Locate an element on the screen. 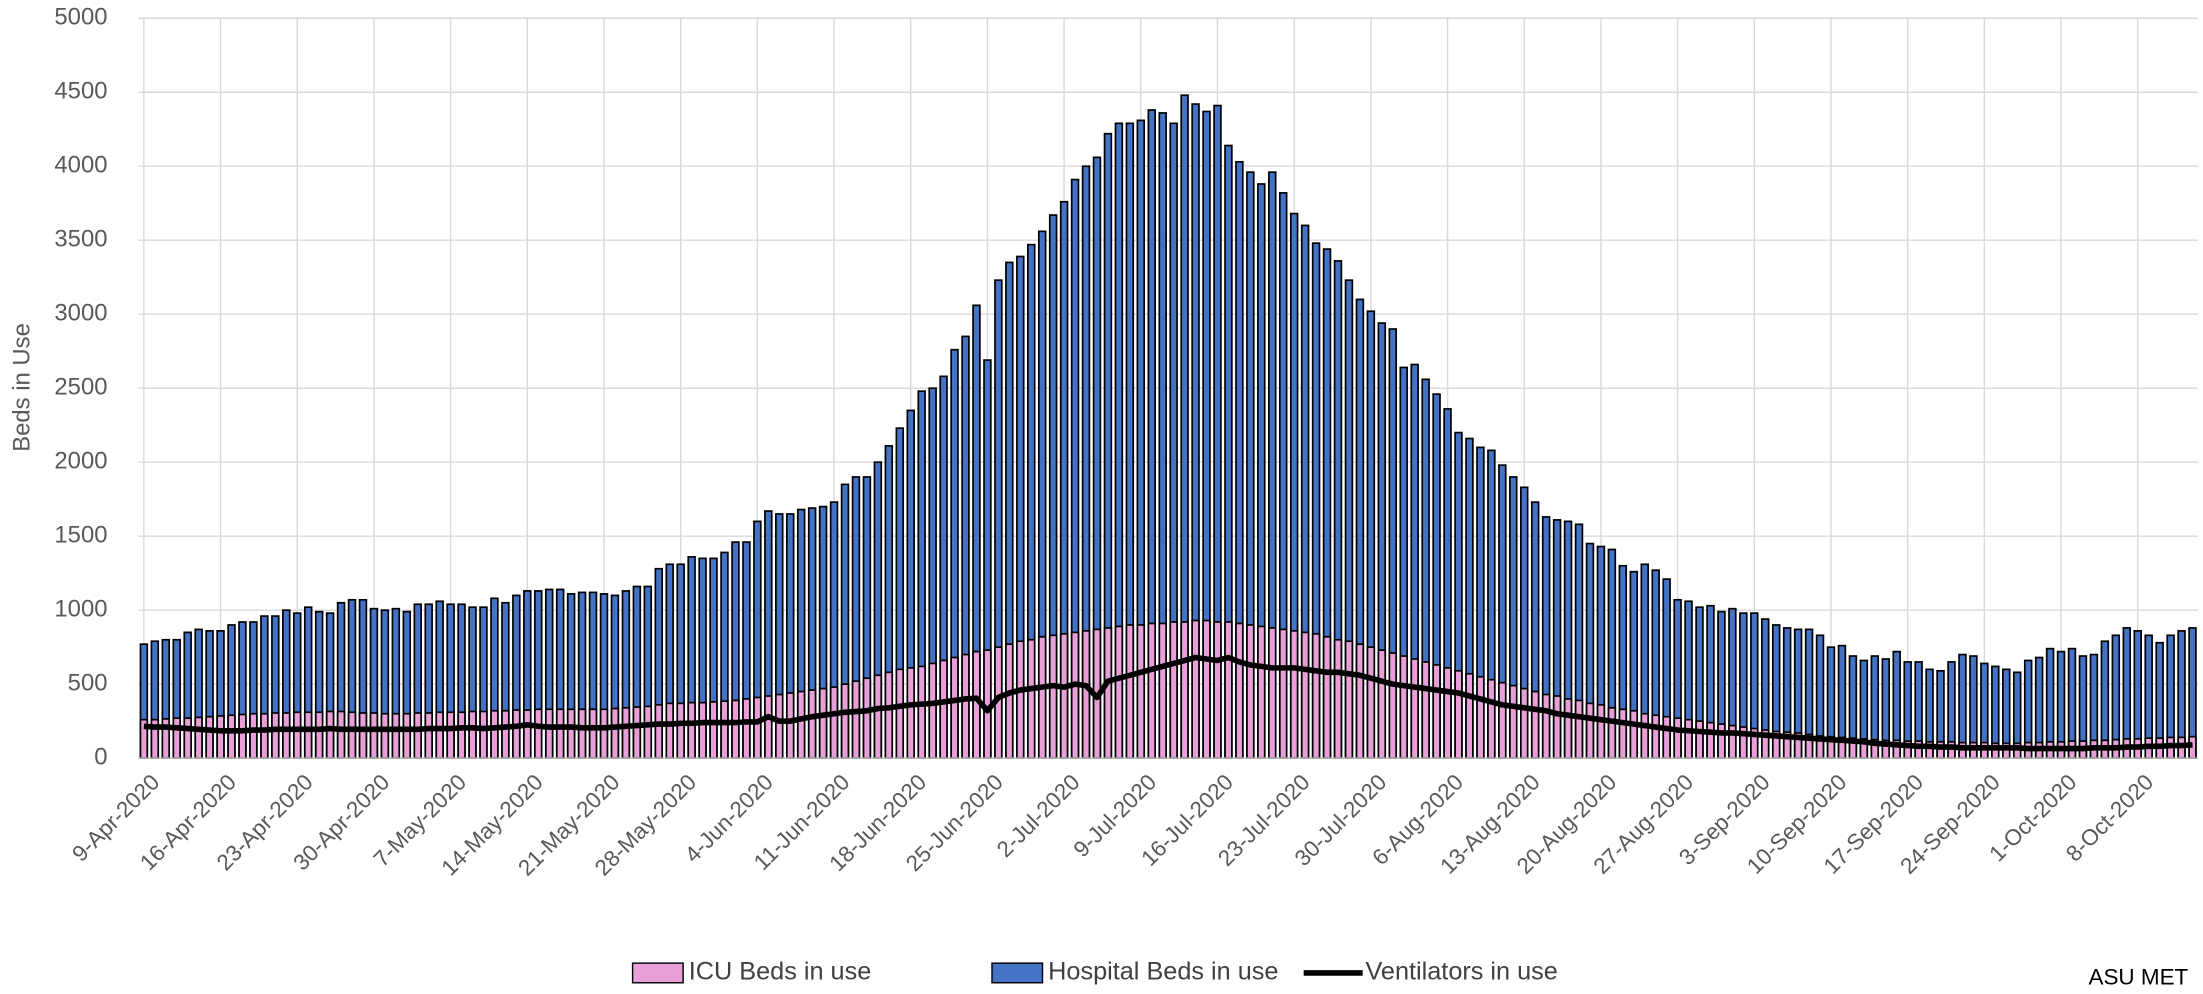 Image resolution: width=2203 pixels, height=994 pixels. y-axis-title: Beds in Use is located at coordinates (22, 387).